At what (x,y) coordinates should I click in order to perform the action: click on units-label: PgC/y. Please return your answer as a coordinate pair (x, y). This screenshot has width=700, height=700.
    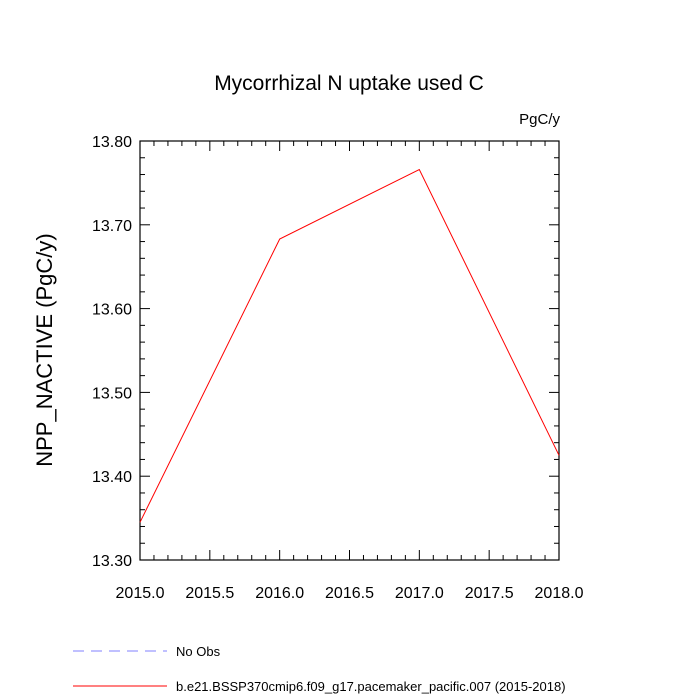
    Looking at the image, I should click on (539, 119).